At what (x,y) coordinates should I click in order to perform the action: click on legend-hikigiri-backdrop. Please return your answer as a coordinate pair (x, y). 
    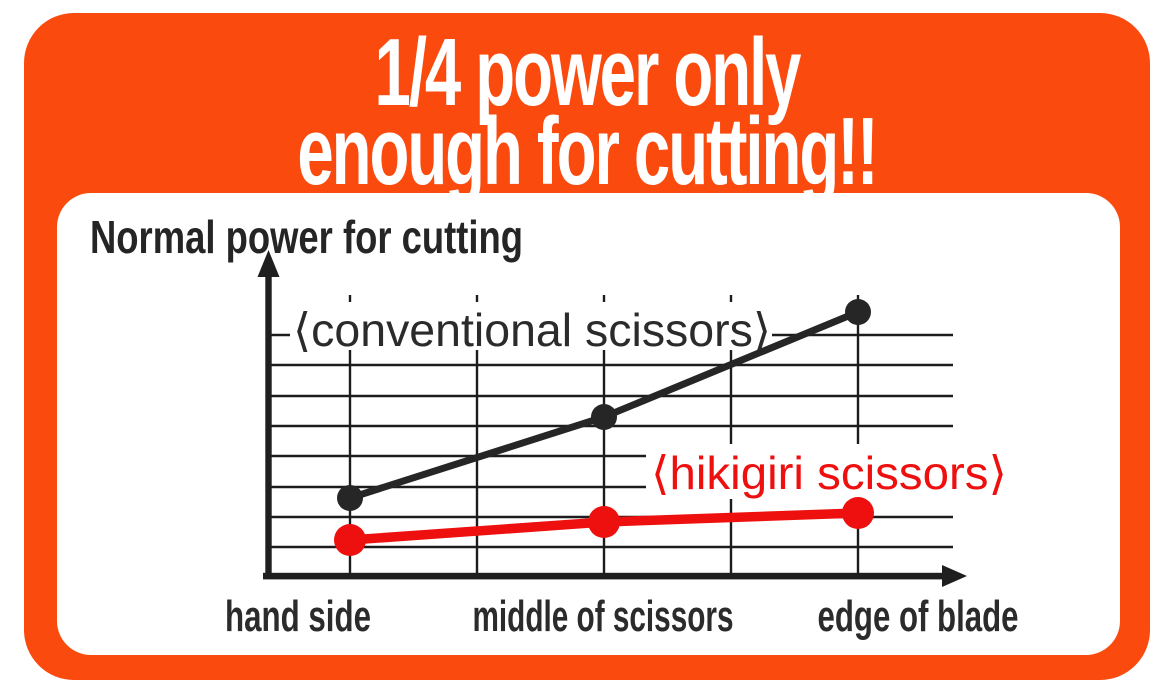
    Looking at the image, I should click on (828, 471).